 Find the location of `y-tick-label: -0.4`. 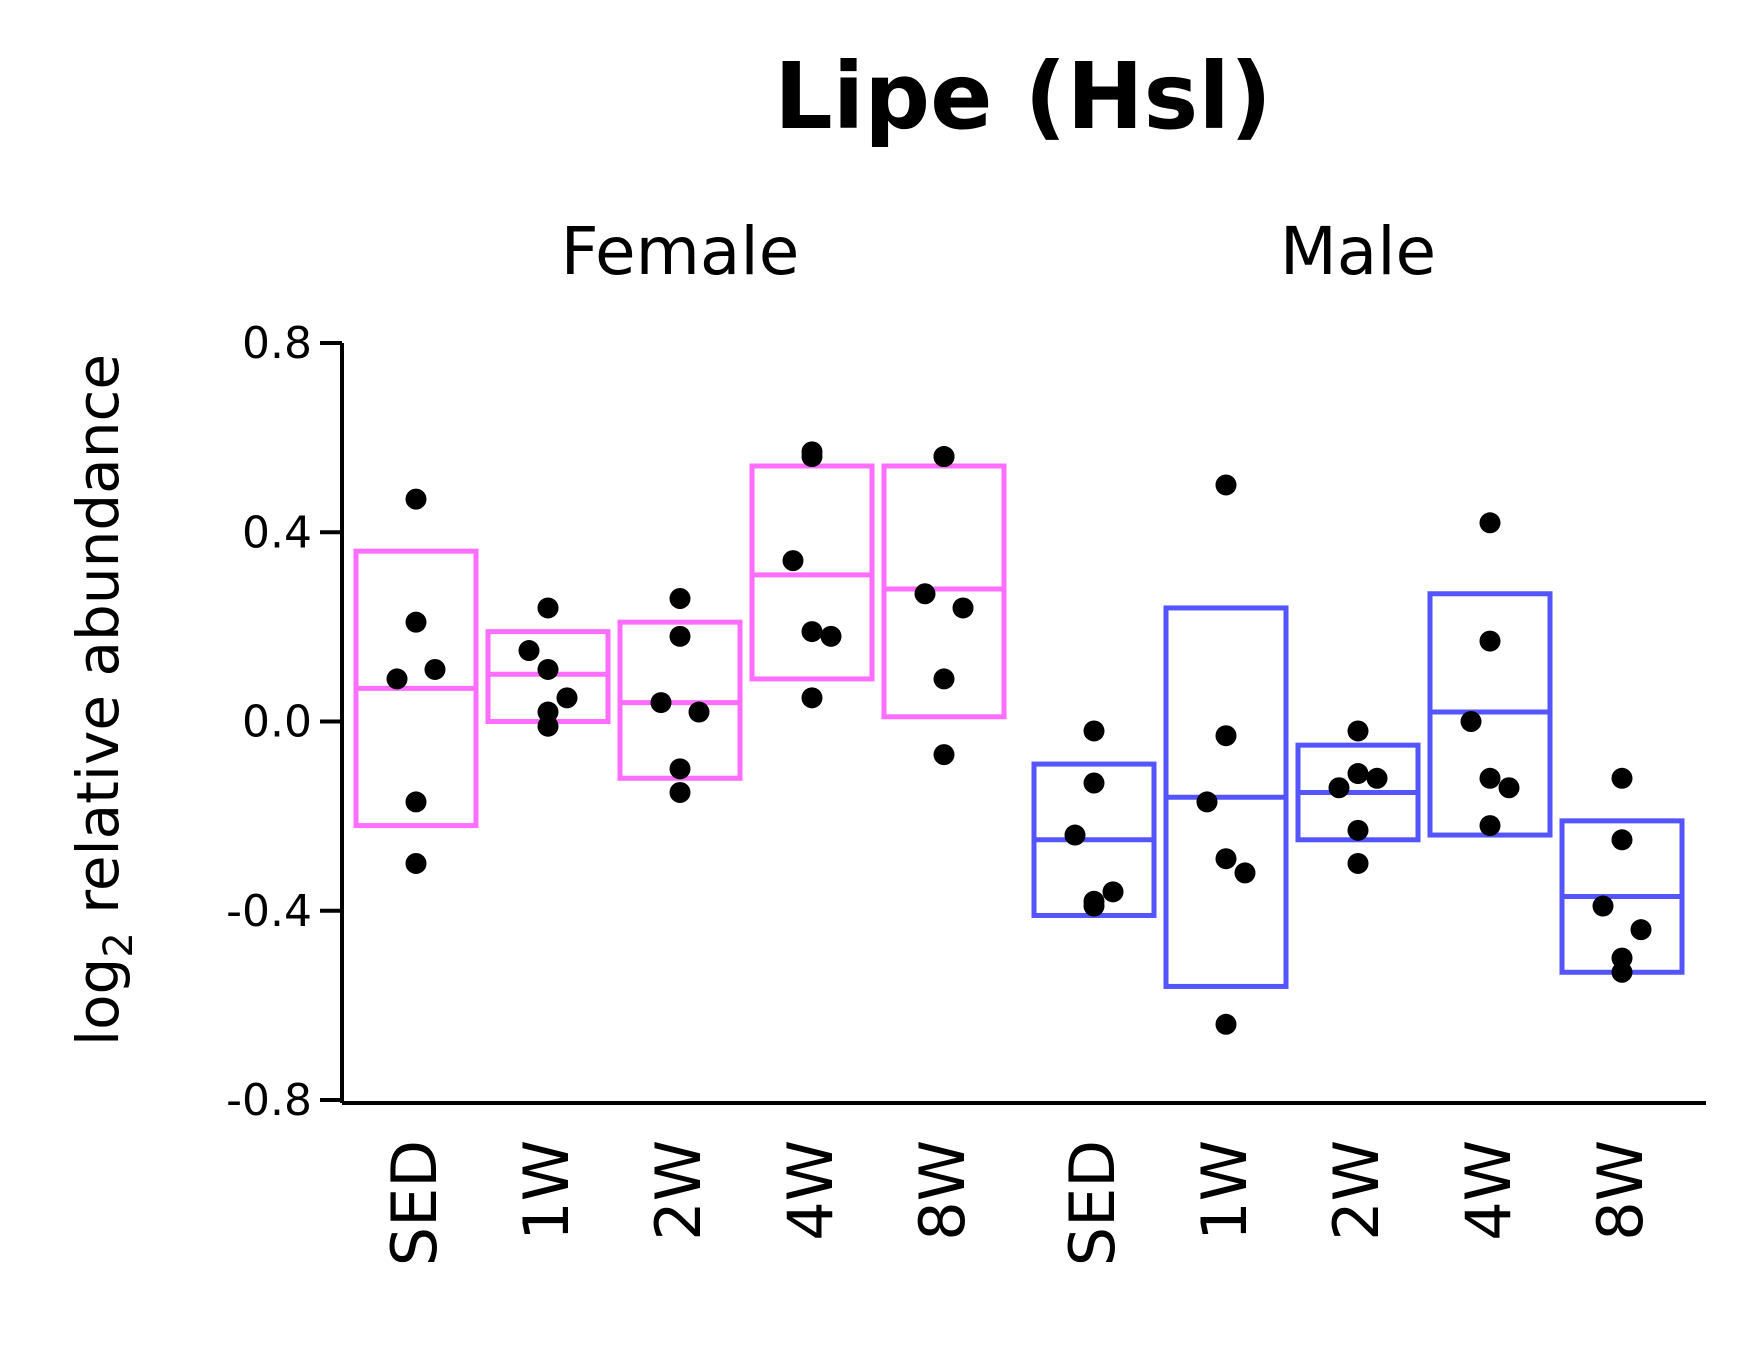

y-tick-label: -0.4 is located at coordinates (269, 911).